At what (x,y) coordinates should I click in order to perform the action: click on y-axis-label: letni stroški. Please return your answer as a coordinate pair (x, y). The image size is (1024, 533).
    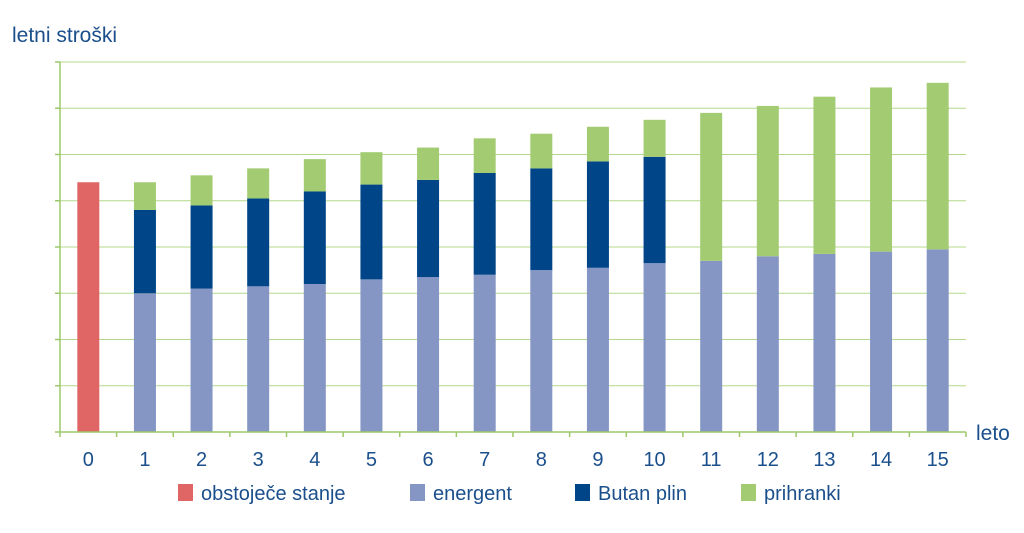
    Looking at the image, I should click on (64, 35).